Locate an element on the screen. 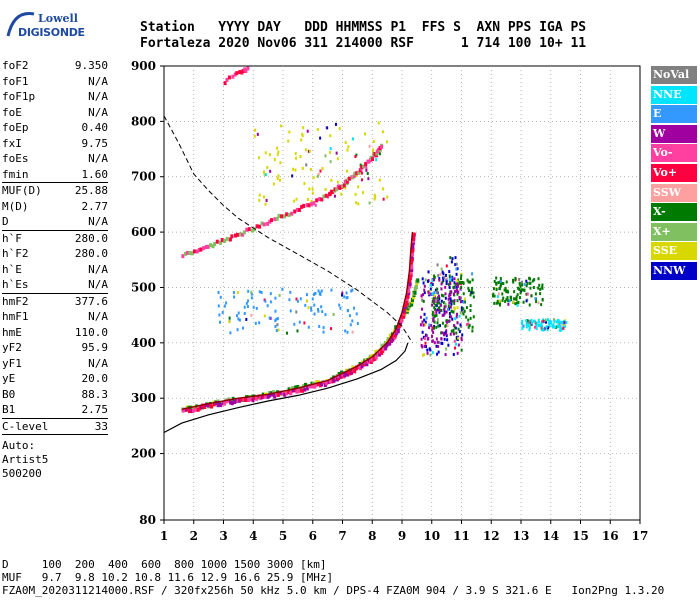 Image resolution: width=700 pixels, height=600 pixels. param-row: h`F 280.0 is located at coordinates (55, 238).